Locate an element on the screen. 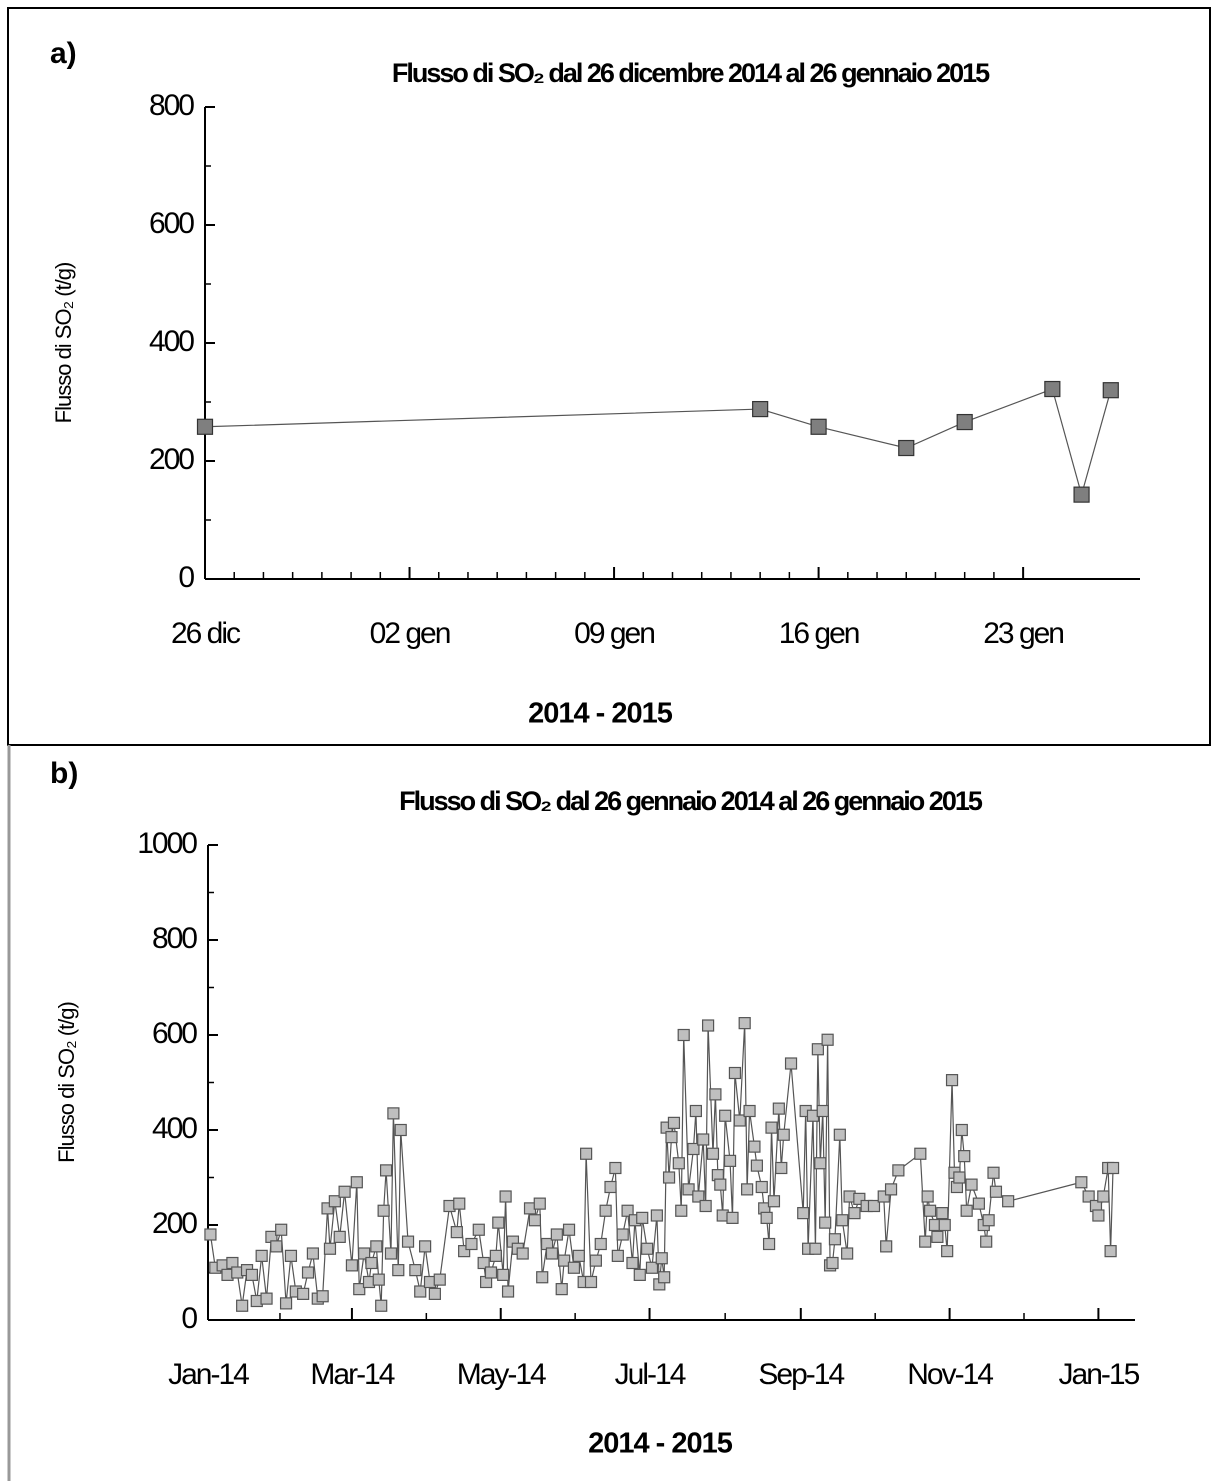  panel-label: a) is located at coordinates (63, 53).